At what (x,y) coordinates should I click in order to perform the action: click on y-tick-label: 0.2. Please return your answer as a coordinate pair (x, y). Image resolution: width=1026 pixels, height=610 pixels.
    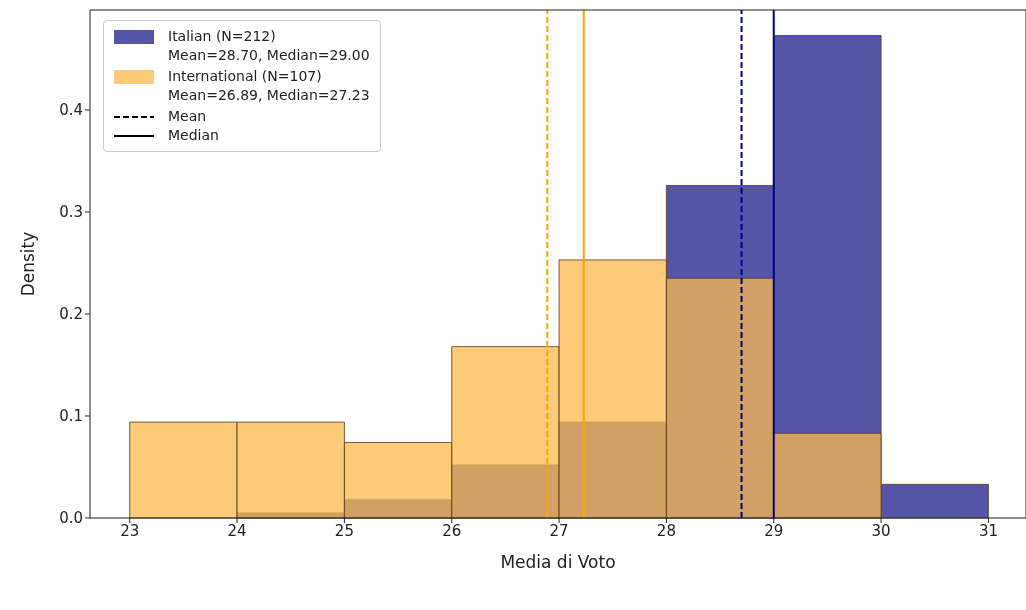
    Looking at the image, I should click on (71, 314).